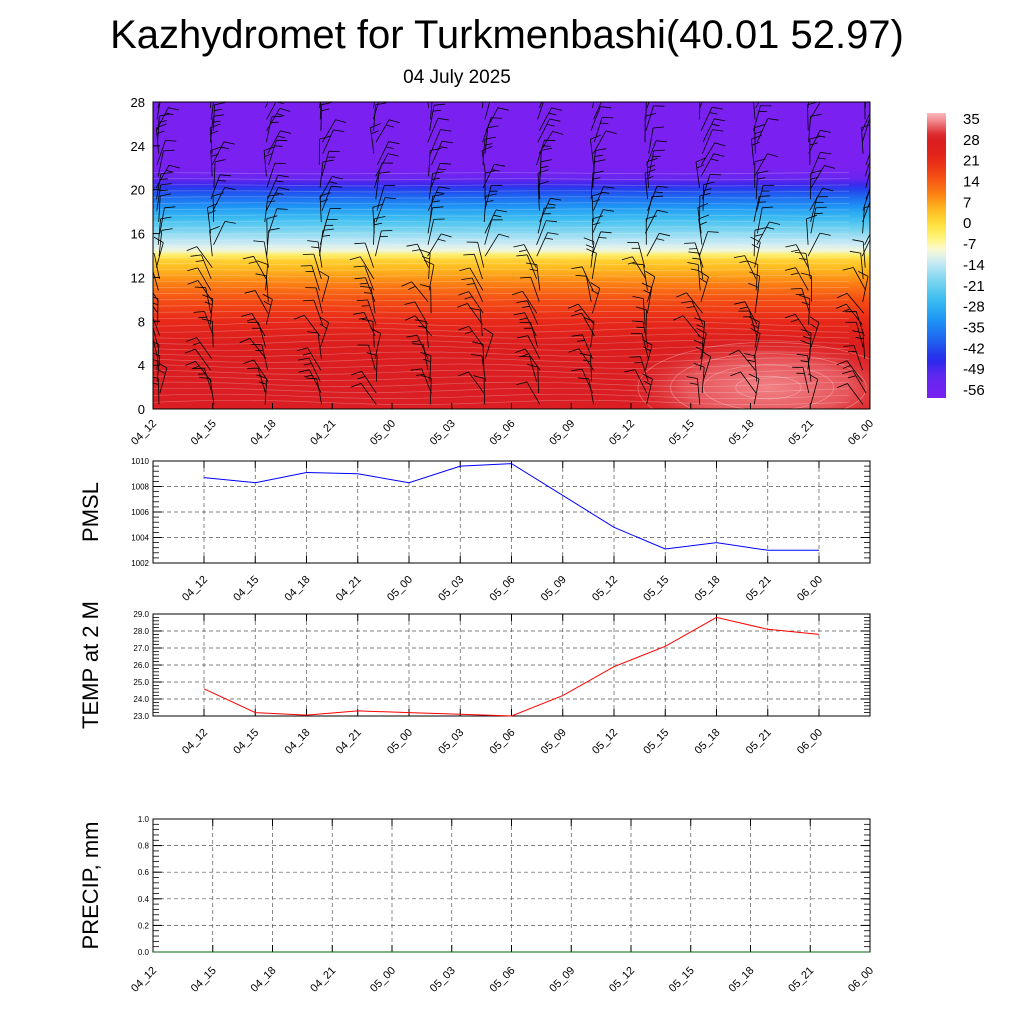 The image size is (1024, 1024). Describe the element at coordinates (759, 589) in the screenshot. I see `x-tick-label: 05_21` at that location.